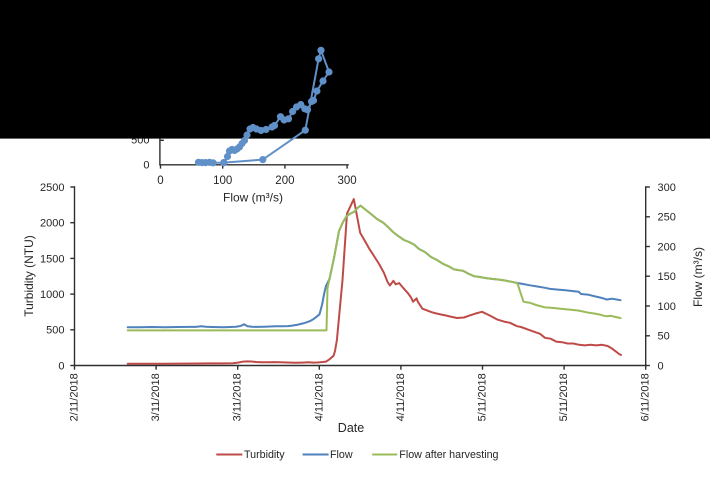 The width and height of the screenshot is (710, 478). What do you see at coordinates (341, 455) in the screenshot?
I see `svg-text: Flow` at bounding box center [341, 455].